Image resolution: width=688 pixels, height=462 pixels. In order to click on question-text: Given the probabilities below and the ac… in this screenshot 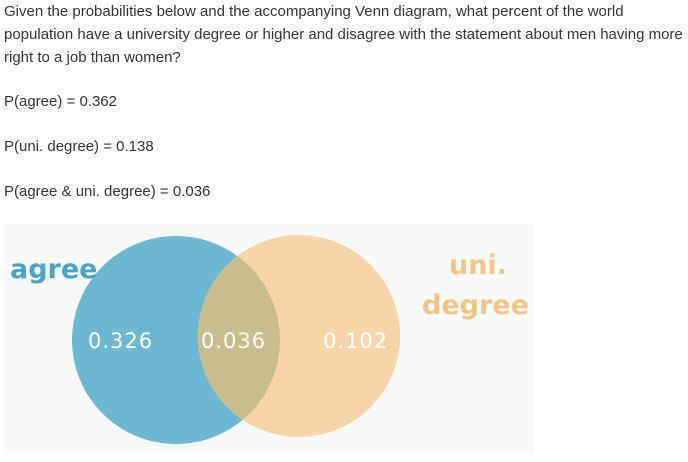, I will do `click(343, 34)`.